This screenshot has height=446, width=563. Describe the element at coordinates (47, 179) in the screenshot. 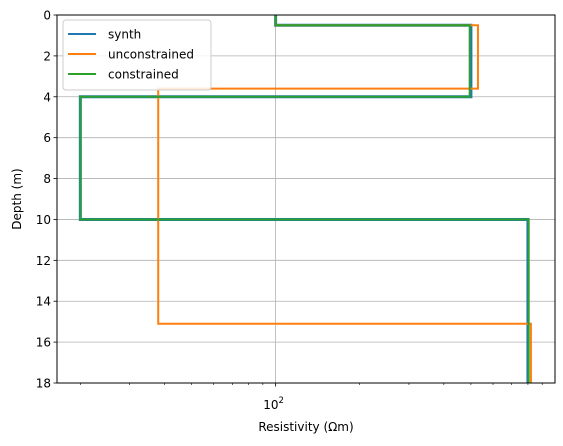

I see `y-tick-label: 8` at that location.